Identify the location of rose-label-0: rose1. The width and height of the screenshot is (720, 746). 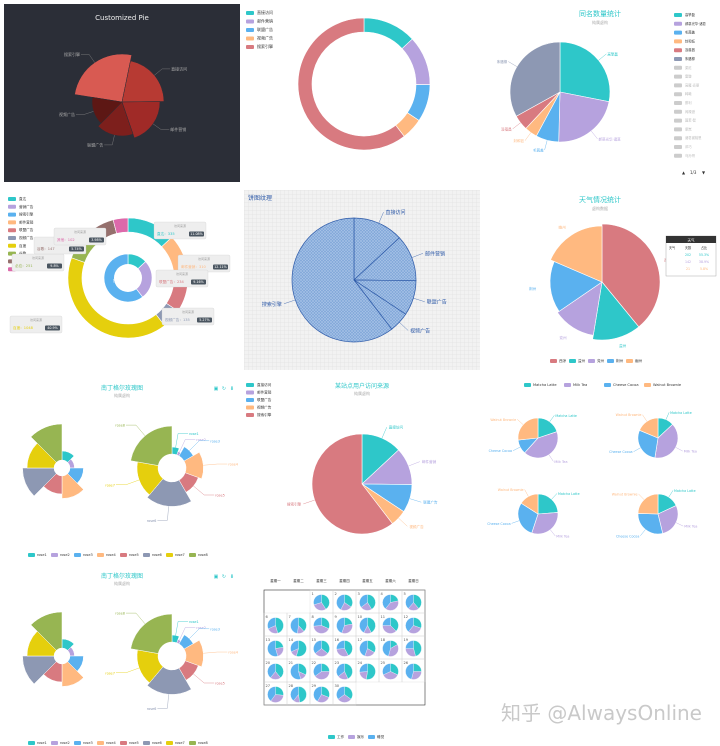
(194, 434).